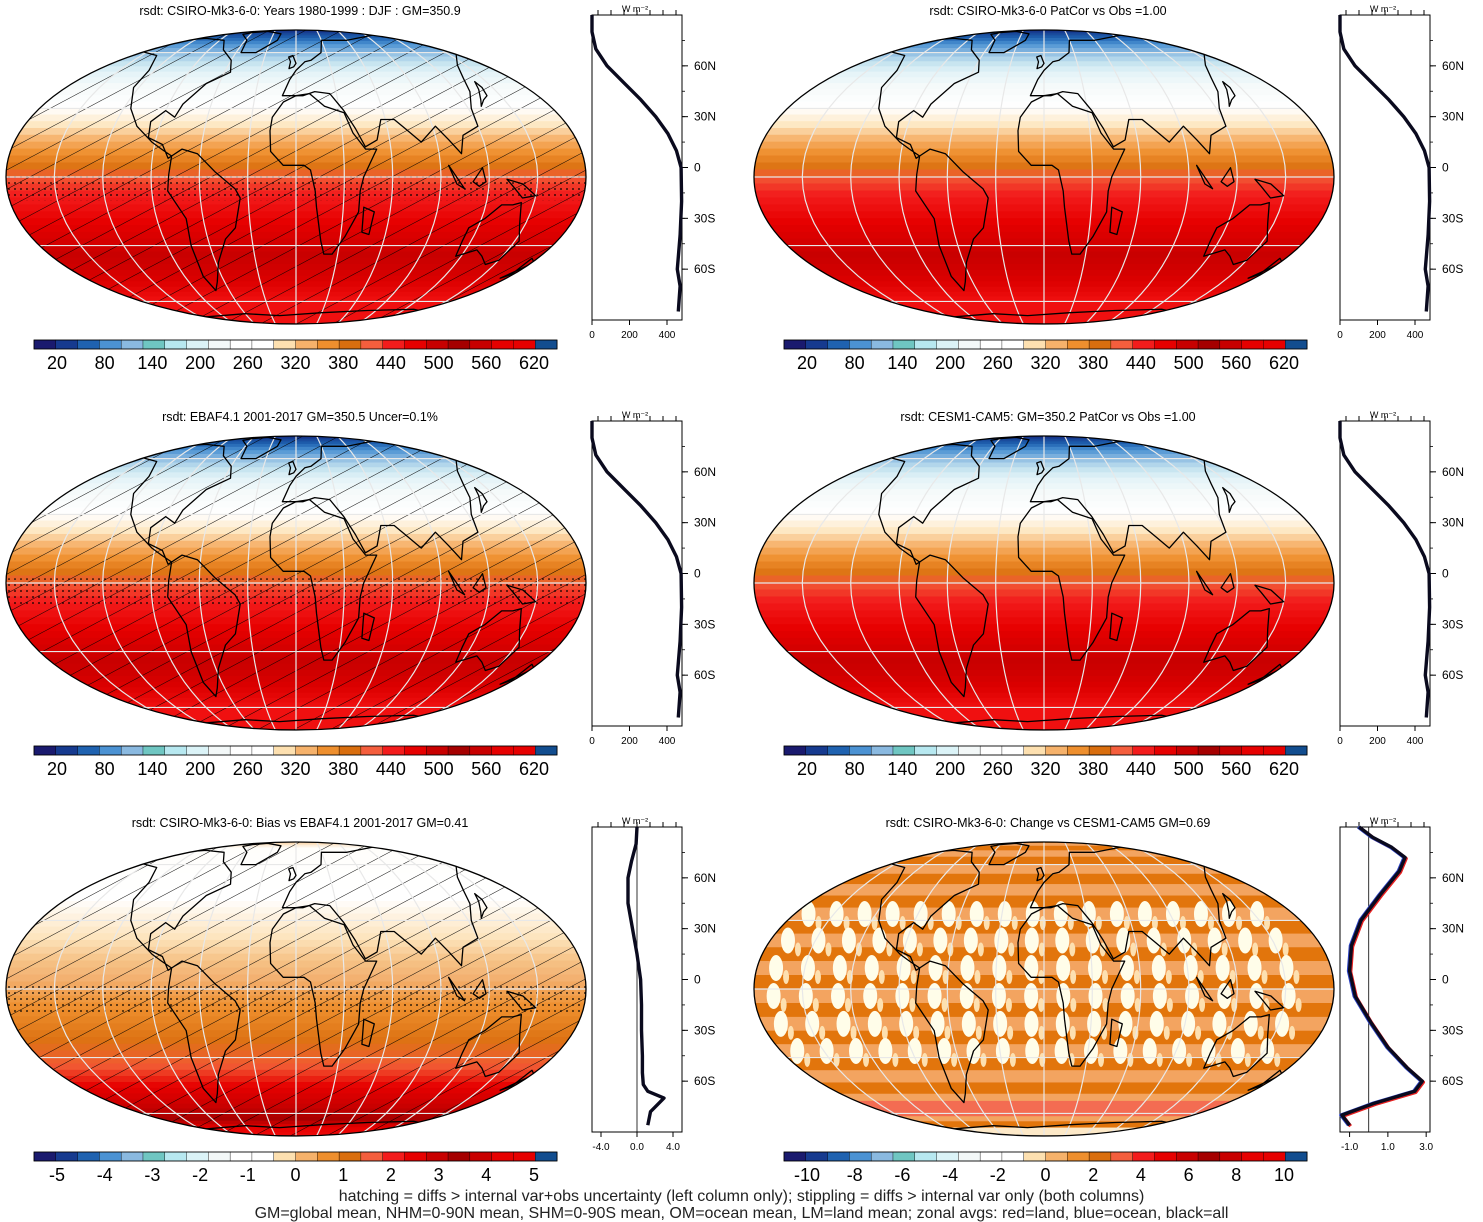 The image size is (1483, 1222). What do you see at coordinates (248, 1175) in the screenshot?
I see `colorbar-tick-label: -1` at bounding box center [248, 1175].